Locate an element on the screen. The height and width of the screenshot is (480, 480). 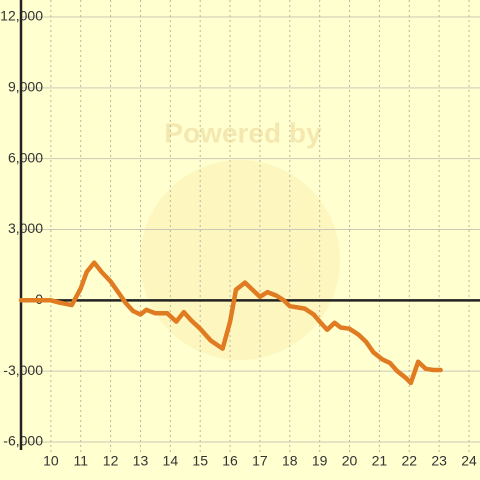
x-tick-label: 11 is located at coordinates (80, 461).